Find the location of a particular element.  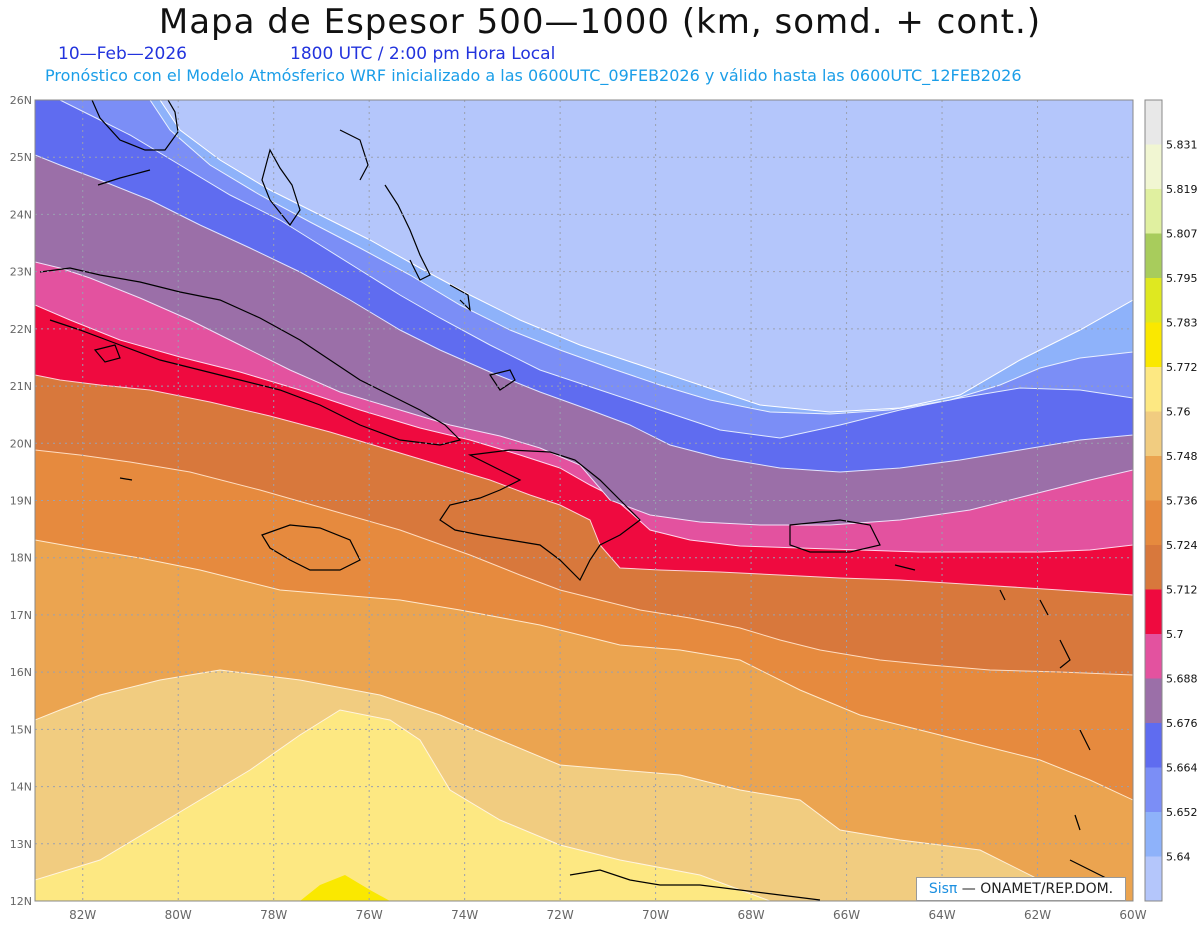

lat-tick-label: 20N is located at coordinates (21, 443).